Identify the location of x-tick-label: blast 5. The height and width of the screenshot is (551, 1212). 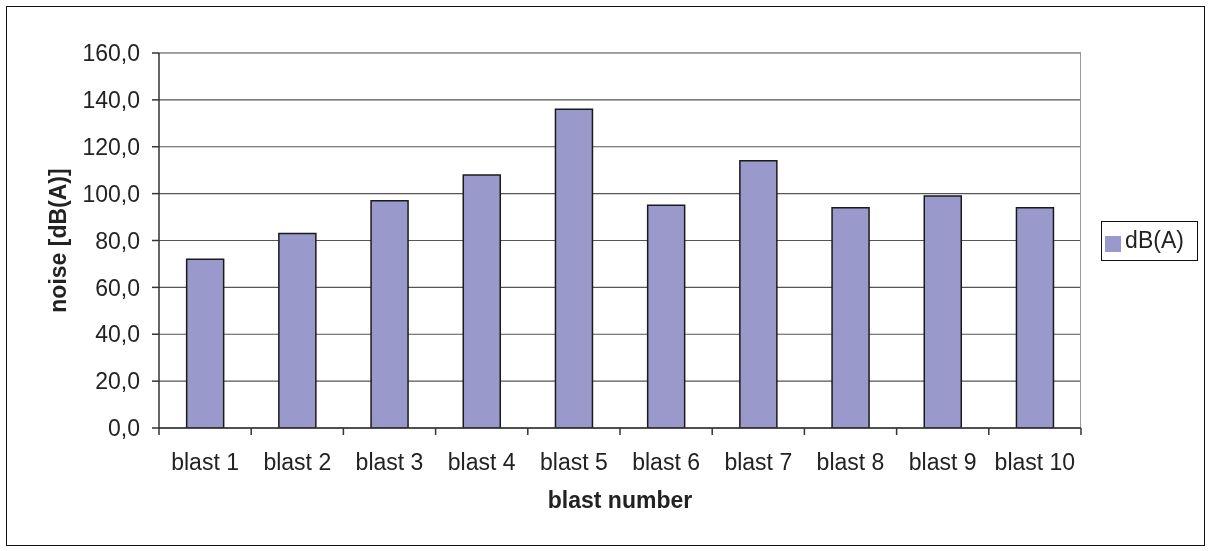
(574, 462).